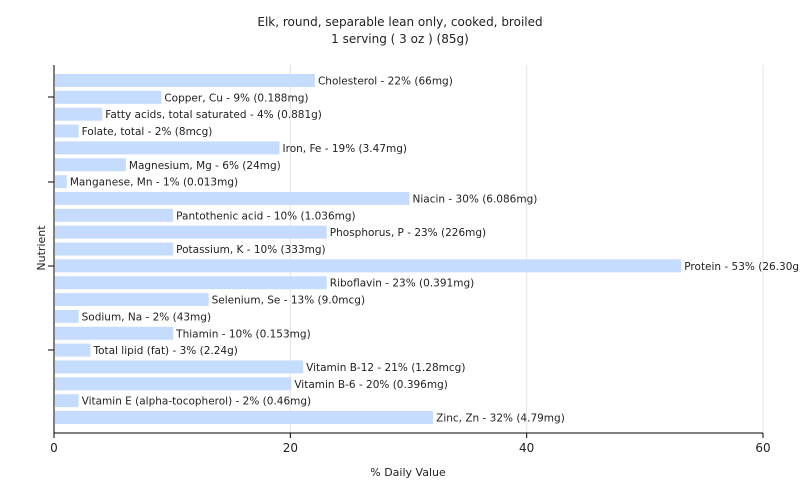 Image resolution: width=800 pixels, height=500 pixels. Describe the element at coordinates (742, 267) in the screenshot. I see `bar-label: Protein - 53% (26.30g)` at that location.